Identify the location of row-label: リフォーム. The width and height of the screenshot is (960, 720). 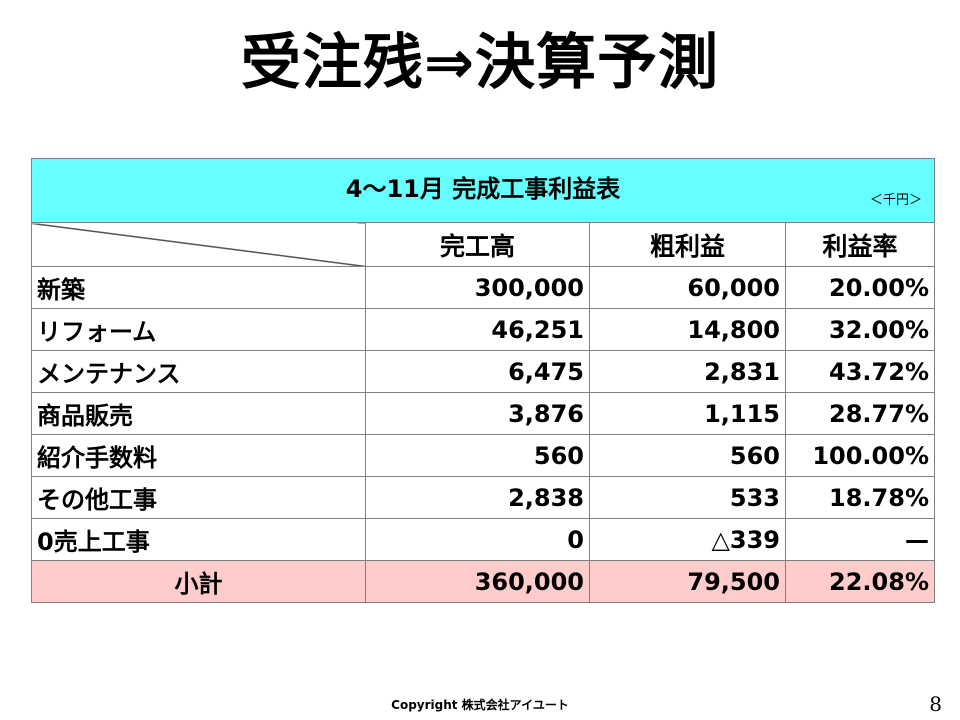
(198, 329).